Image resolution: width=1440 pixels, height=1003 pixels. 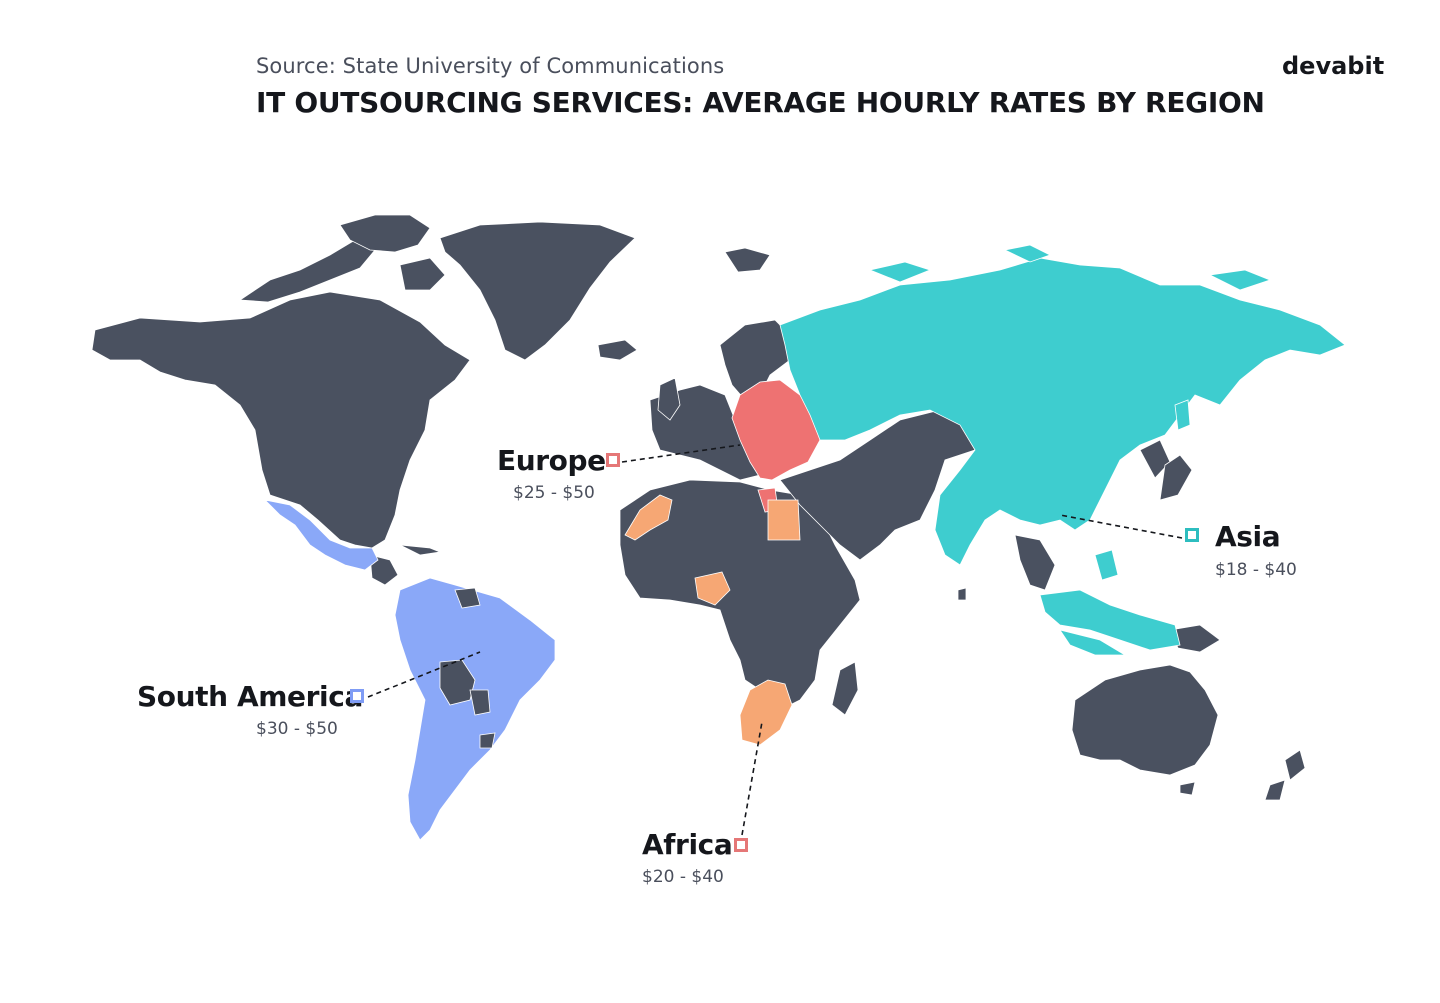 What do you see at coordinates (1248, 536) in the screenshot?
I see `asia-label: Asia` at bounding box center [1248, 536].